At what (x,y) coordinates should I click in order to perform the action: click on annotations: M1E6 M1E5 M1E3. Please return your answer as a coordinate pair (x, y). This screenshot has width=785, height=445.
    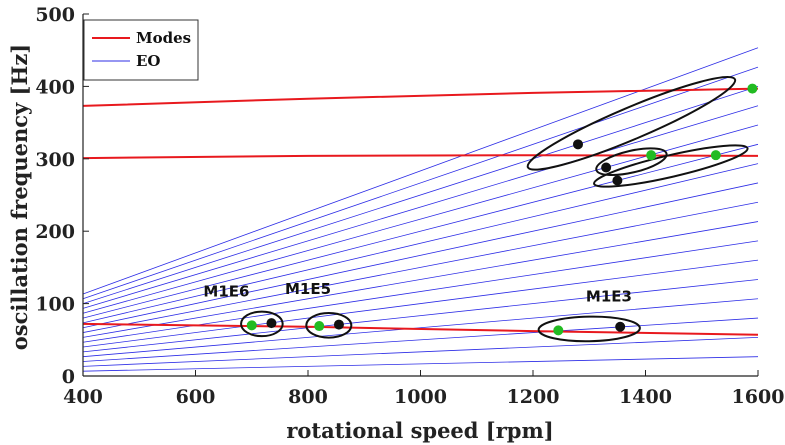
    Looking at the image, I should click on (417, 292).